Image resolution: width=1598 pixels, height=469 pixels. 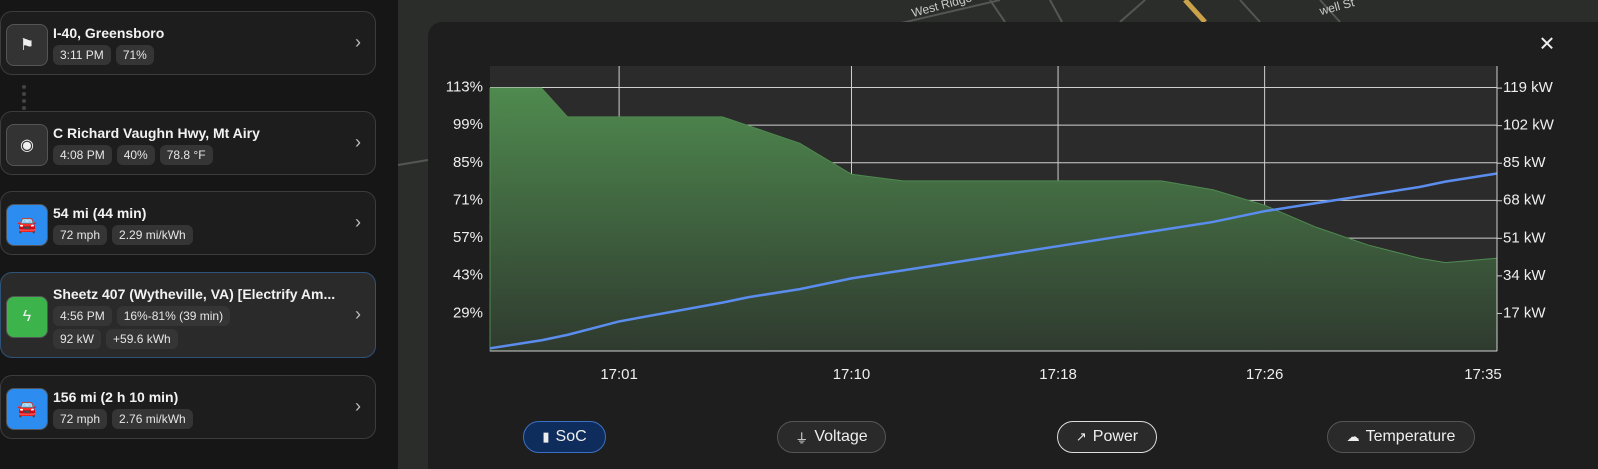 I want to click on chip-row: 92 kW +59.6 kWh, so click(x=115, y=339).